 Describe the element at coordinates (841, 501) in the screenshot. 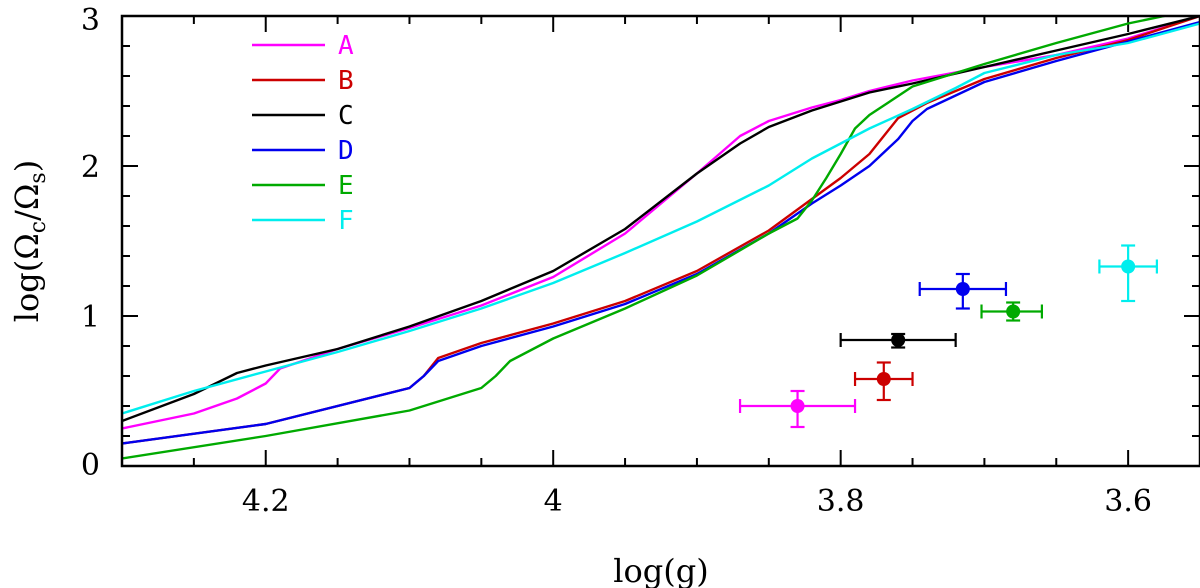

I see `x-tick-label: 3.8` at that location.